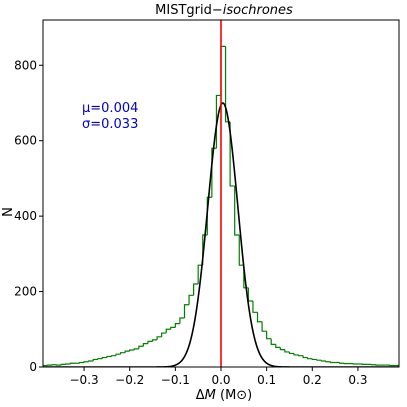  What do you see at coordinates (25, 292) in the screenshot?
I see `y-tick-label: 200` at bounding box center [25, 292].